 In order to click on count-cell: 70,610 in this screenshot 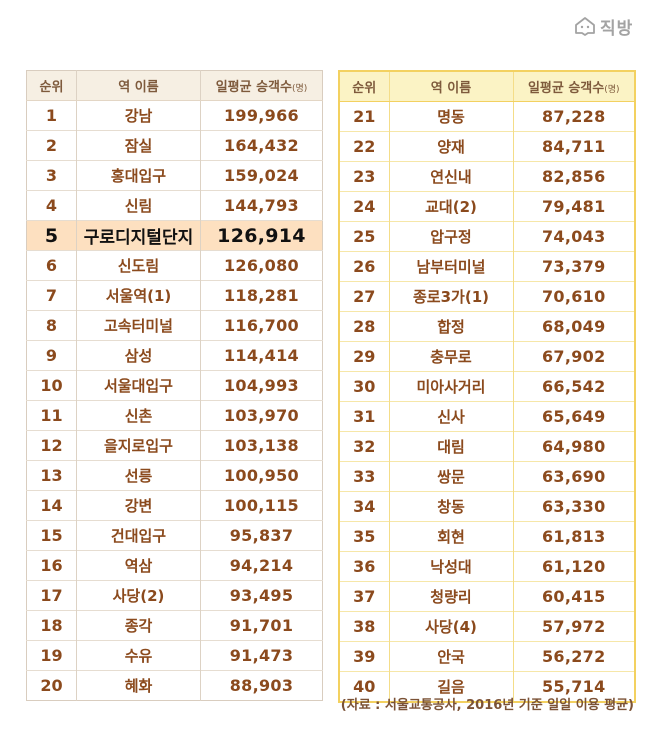, I will do `click(573, 296)`.